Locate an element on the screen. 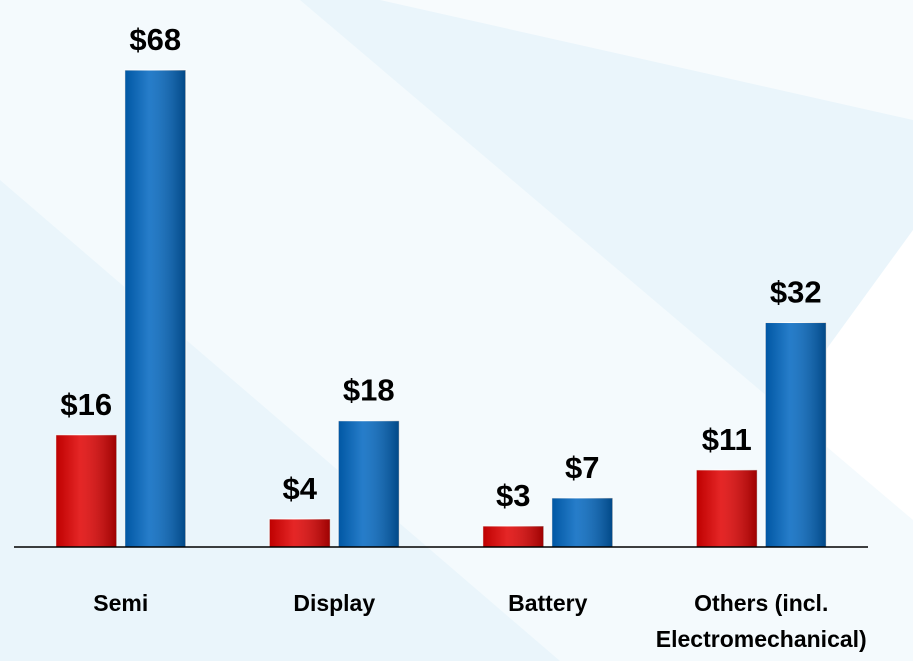 The width and height of the screenshot is (913, 661). x-tick-label: Others (incl. Electromechanical) is located at coordinates (761, 621).